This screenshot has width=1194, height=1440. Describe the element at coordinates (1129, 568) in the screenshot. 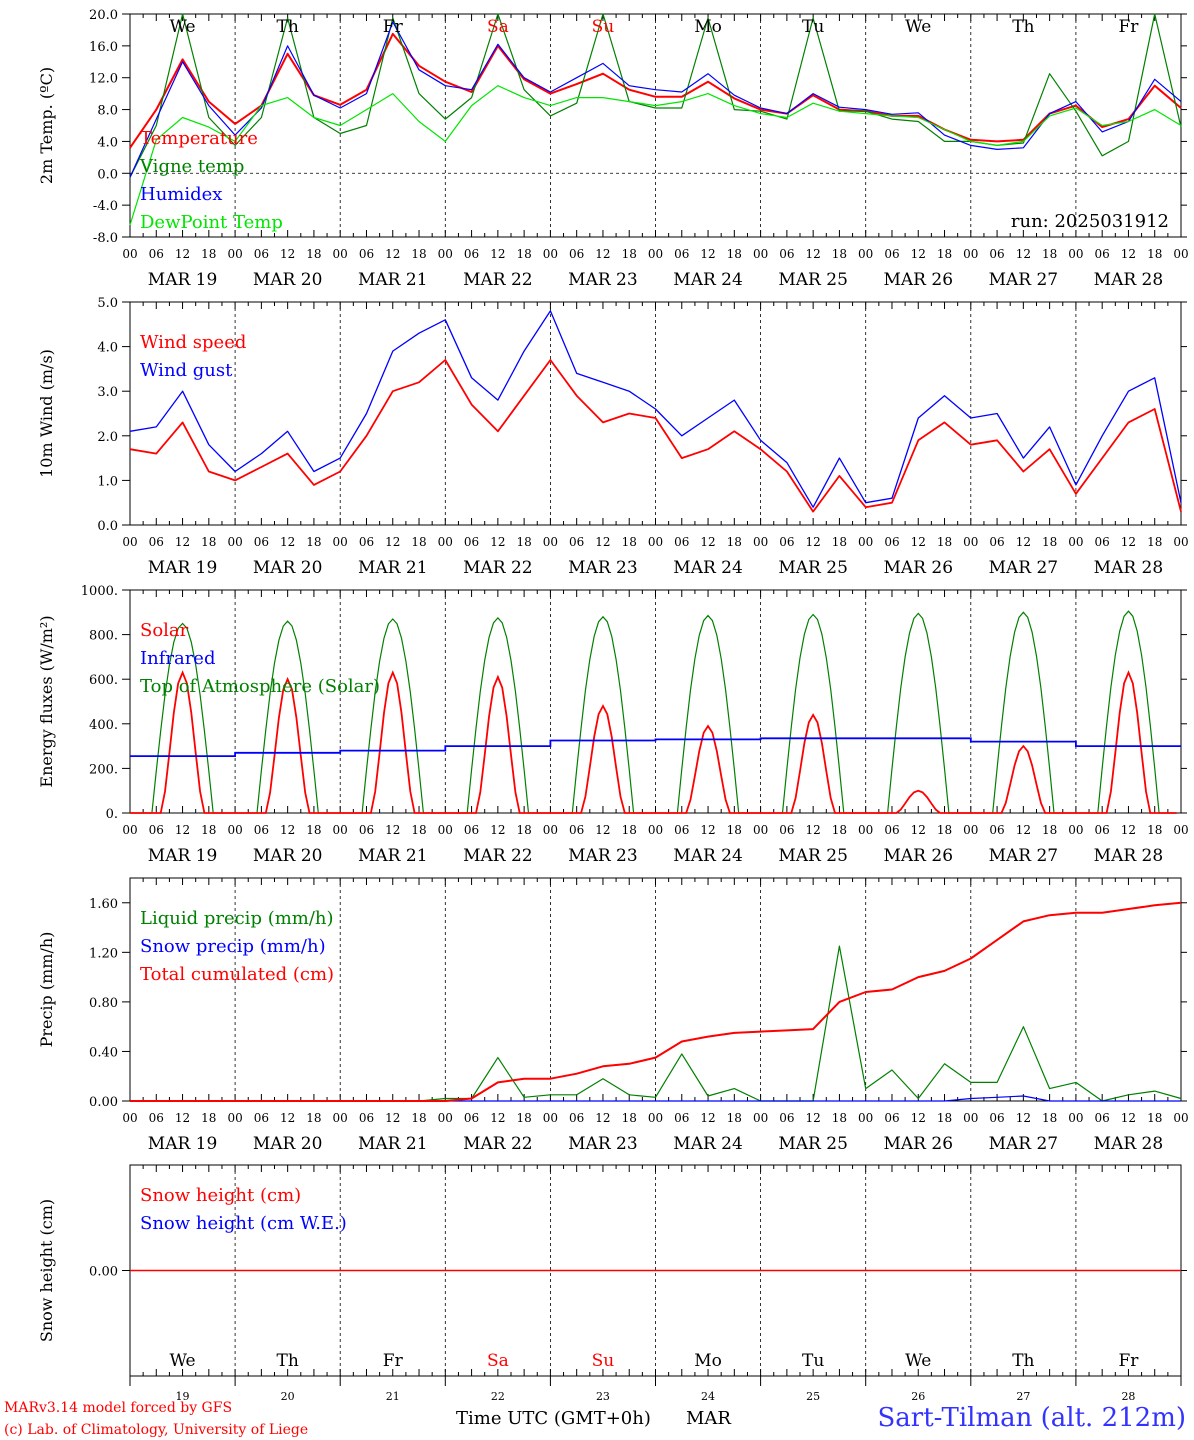

I see `date-label: MAR 28` at that location.